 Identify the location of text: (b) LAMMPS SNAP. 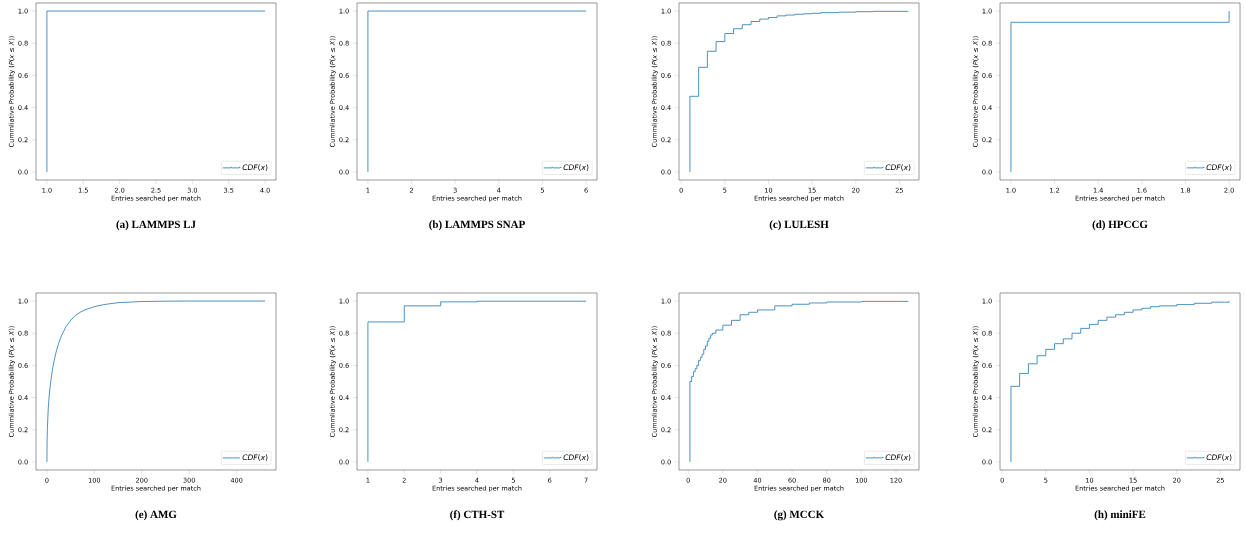
(477, 225).